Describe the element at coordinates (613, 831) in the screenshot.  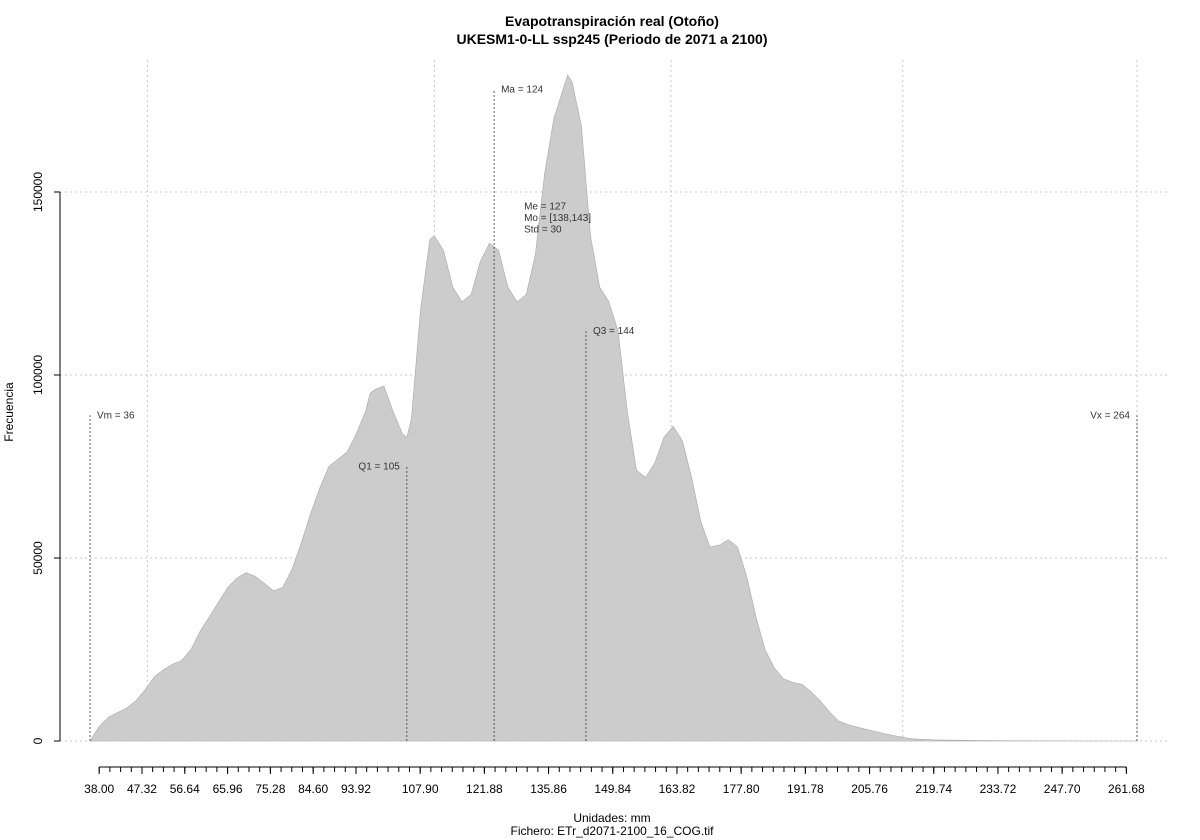
I see `file-caption: Fichero: ETr_d2071-2100_16_COG.tif` at that location.